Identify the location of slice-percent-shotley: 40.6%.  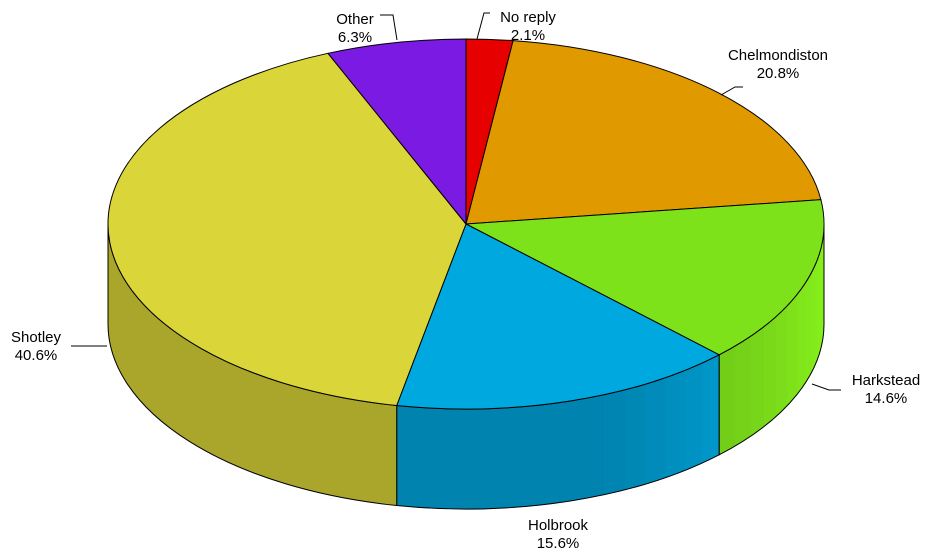
(36, 355).